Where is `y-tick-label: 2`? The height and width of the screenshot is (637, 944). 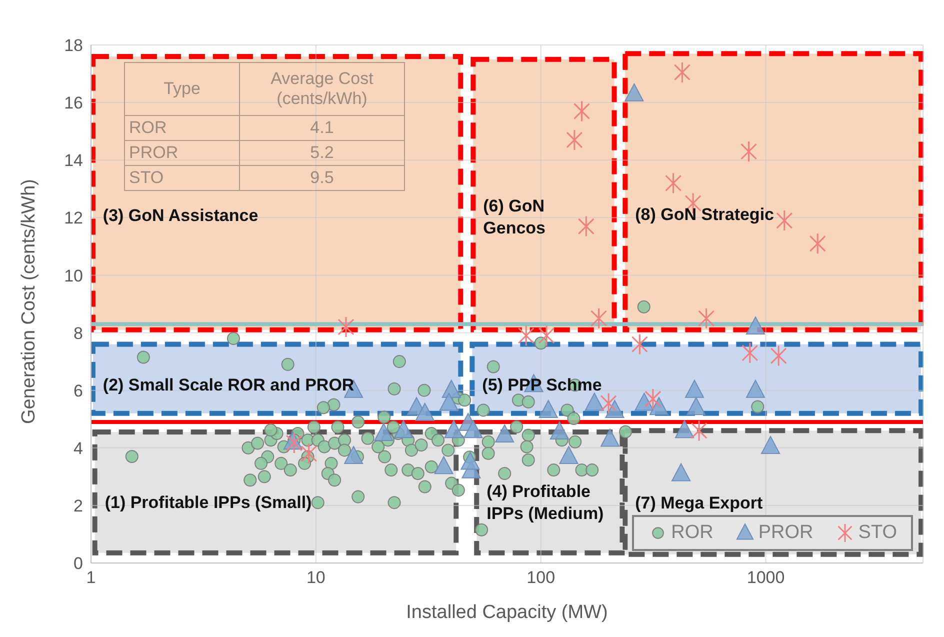 y-tick-label: 2 is located at coordinates (78, 506).